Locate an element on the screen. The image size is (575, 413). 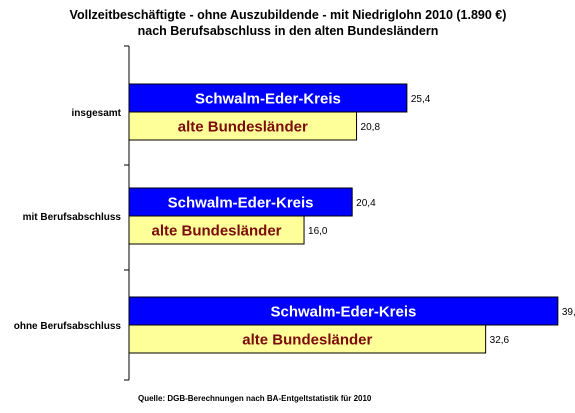
bar-series-label-0-0: Schwalm-Eder-Kreis is located at coordinates (268, 99).